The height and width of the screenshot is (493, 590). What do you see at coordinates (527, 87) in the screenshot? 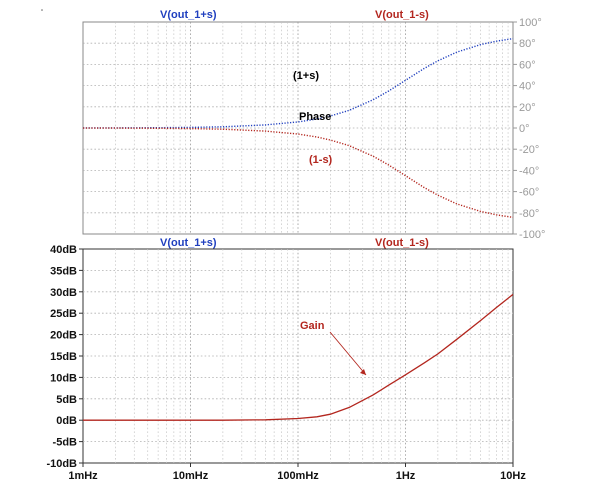
I see `y-tick-label: 40°` at bounding box center [527, 87].